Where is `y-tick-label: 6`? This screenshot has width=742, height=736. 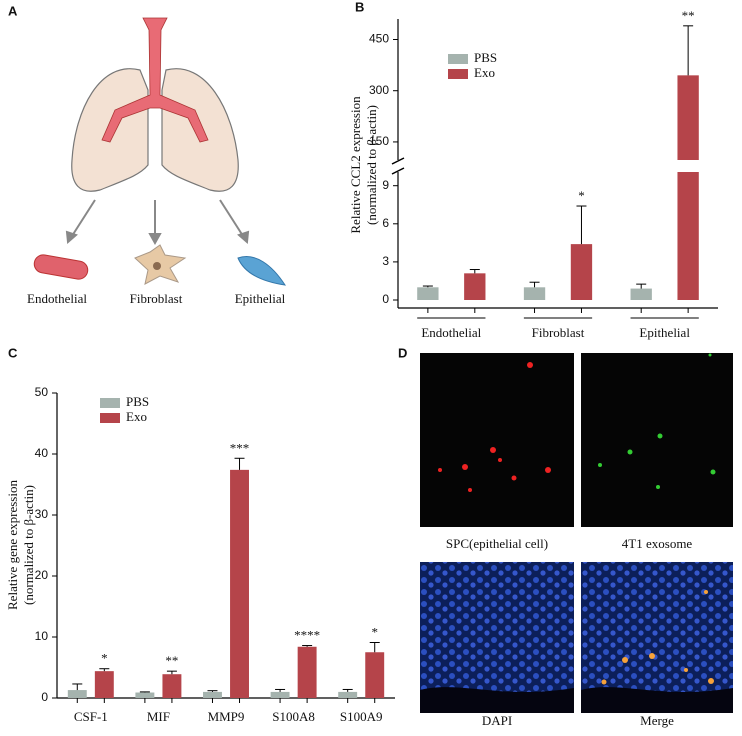 y-tick-label: 6 is located at coordinates (385, 223).